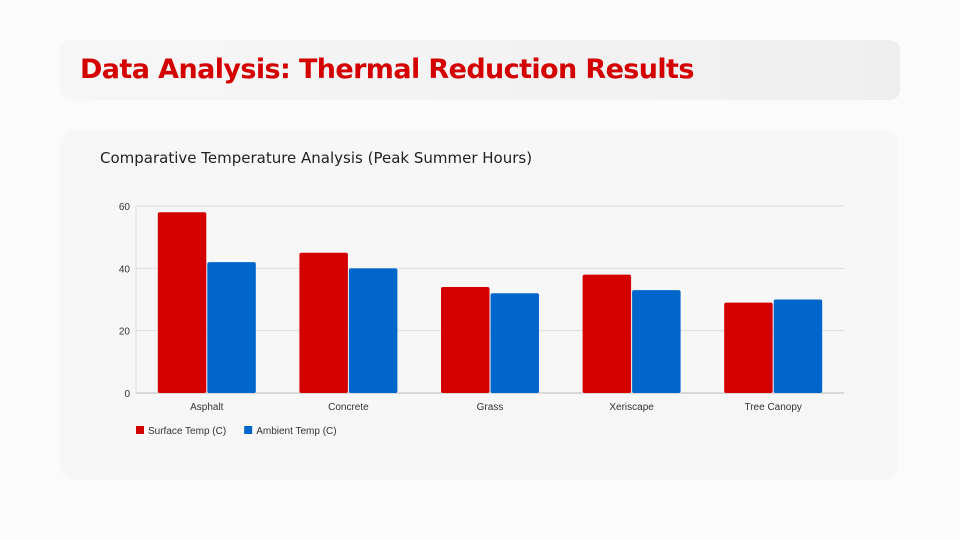 Image resolution: width=960 pixels, height=540 pixels. Describe the element at coordinates (296, 431) in the screenshot. I see `legend-label: Ambient Temp (C)` at that location.